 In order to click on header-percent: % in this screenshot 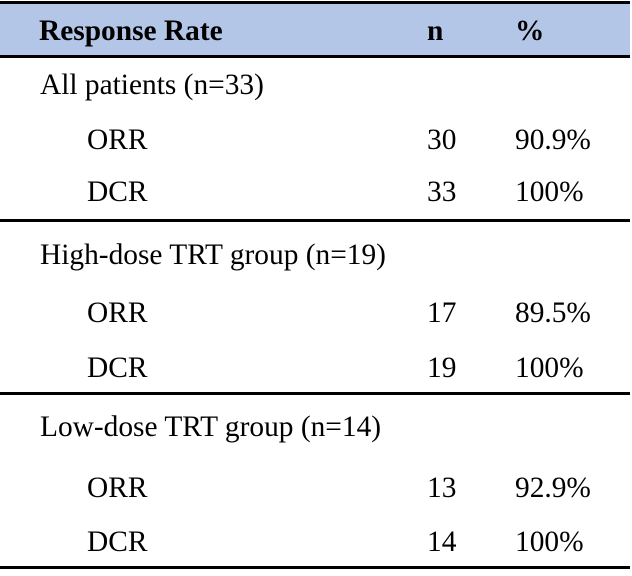, I will do `click(530, 31)`.